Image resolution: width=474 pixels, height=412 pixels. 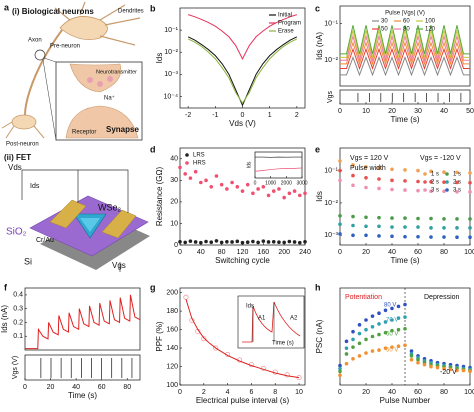 I want to click on illustration-label: Axon, so click(x=35, y=41).